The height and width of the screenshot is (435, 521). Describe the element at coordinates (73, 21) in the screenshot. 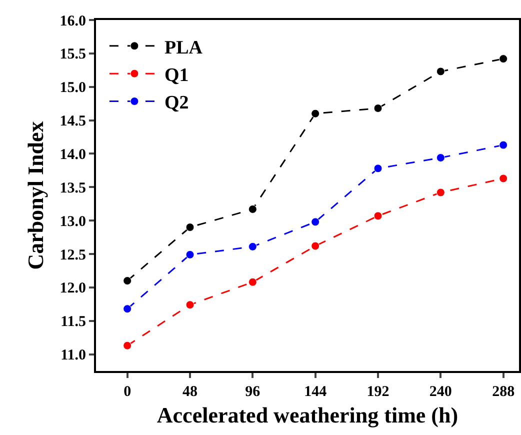

I see `y-tick-label: 16.0` at that location.